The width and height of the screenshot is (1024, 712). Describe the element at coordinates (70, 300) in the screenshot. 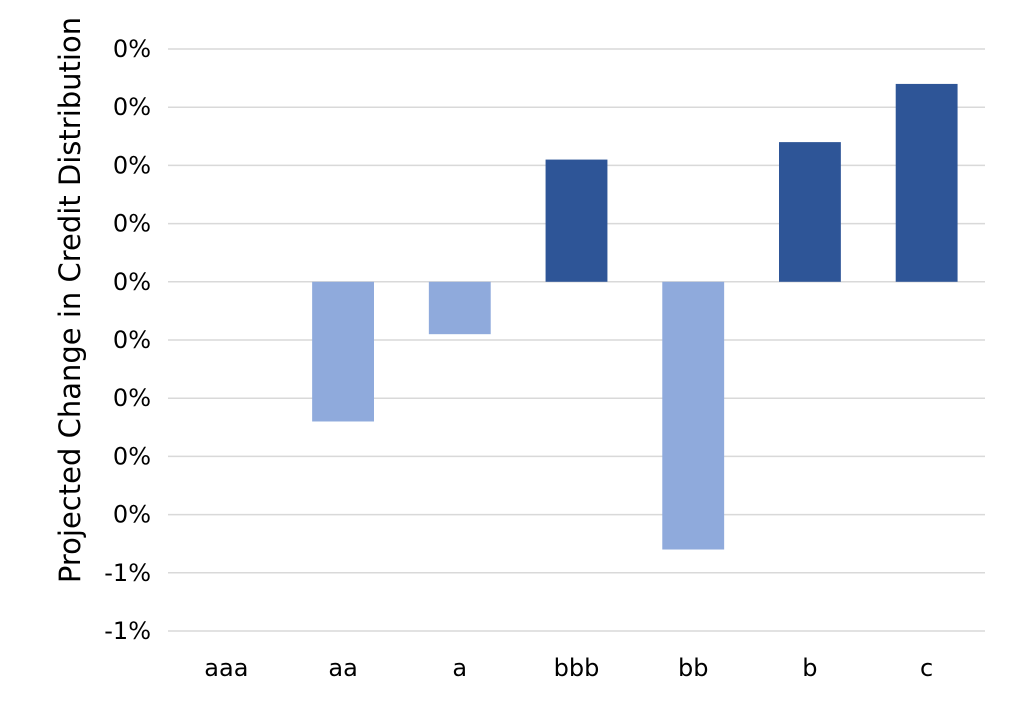

I see `y-axis-title: Projected Change in Credit Distribution` at that location.